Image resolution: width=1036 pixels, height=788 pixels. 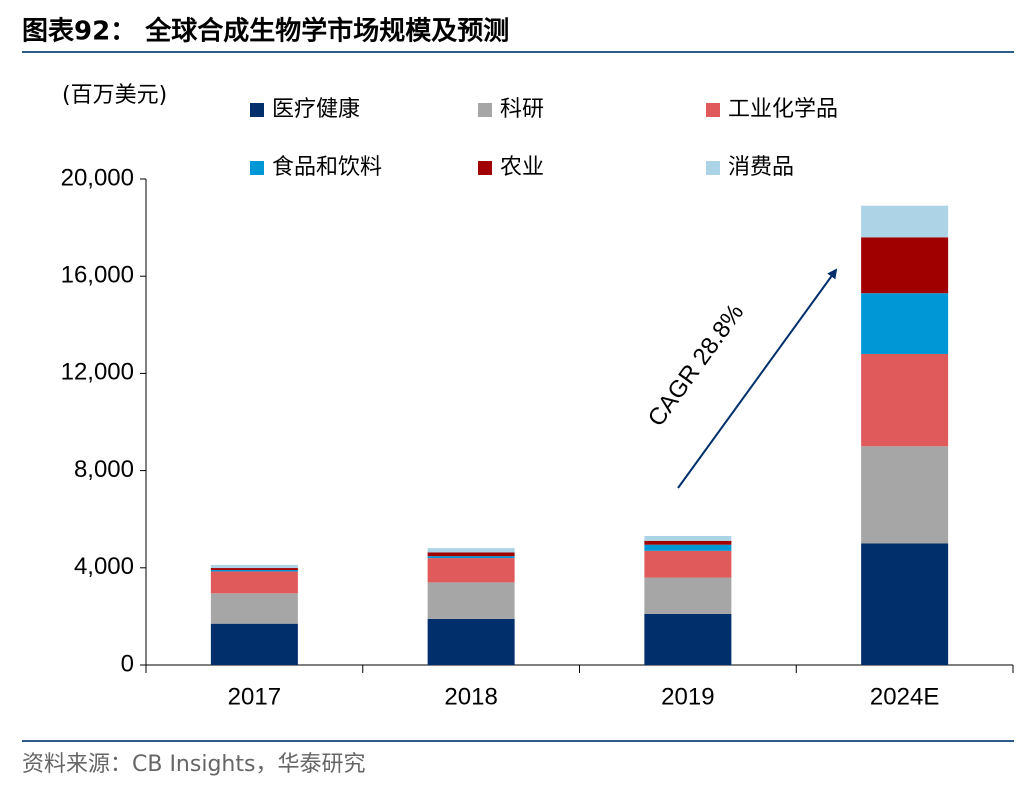 I want to click on y-axis-label: (百万美元), so click(x=114, y=95).